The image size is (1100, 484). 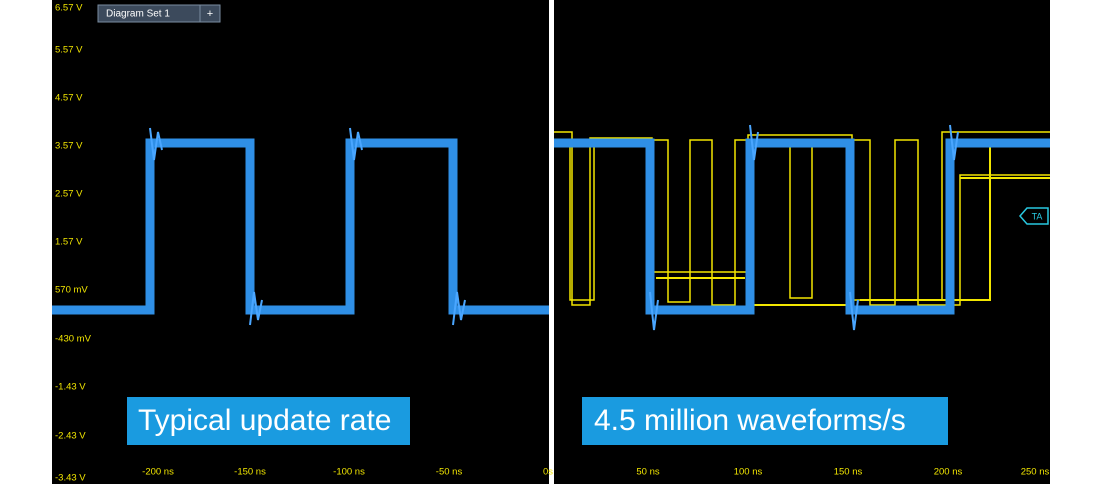 What do you see at coordinates (158, 472) in the screenshot?
I see `x-axis-label: -200 ns` at bounding box center [158, 472].